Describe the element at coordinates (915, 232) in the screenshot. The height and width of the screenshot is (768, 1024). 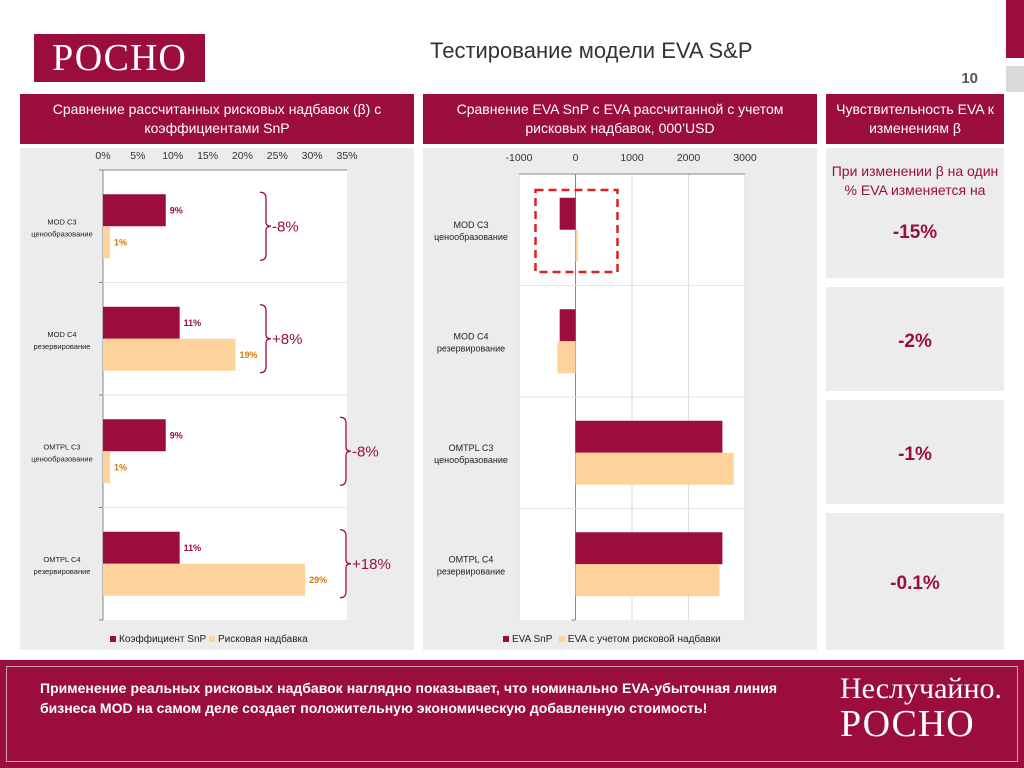
I see `sensitivity-value-1: -15%` at that location.